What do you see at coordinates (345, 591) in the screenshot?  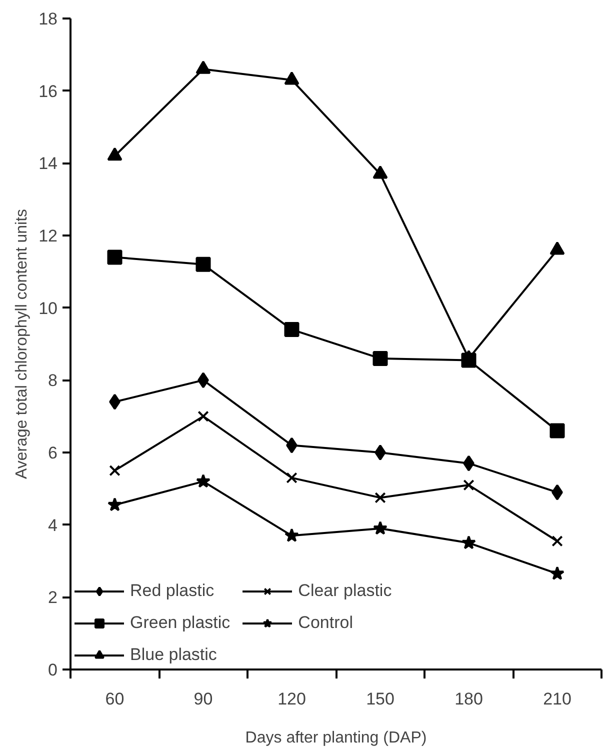 I see `legend-label: Clear plastic` at bounding box center [345, 591].